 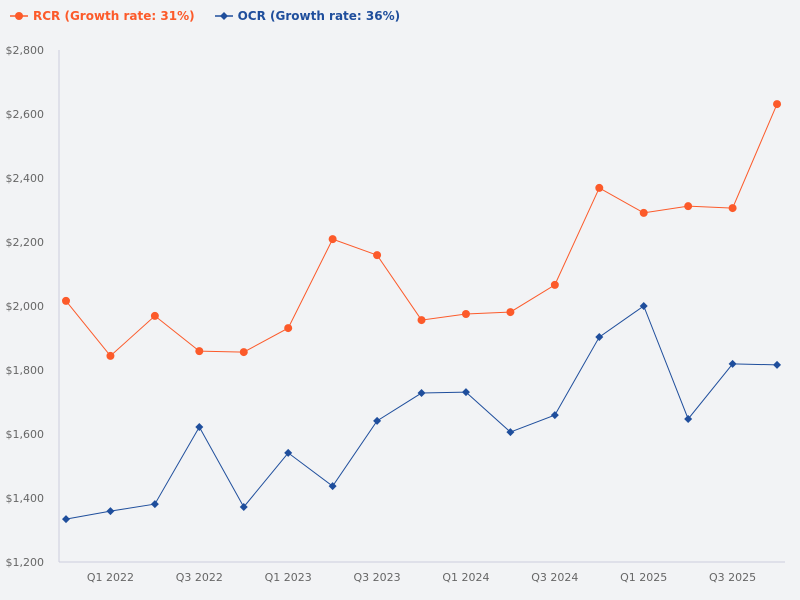 What do you see at coordinates (199, 577) in the screenshot?
I see `x-tick-label: Q3 2022` at bounding box center [199, 577].